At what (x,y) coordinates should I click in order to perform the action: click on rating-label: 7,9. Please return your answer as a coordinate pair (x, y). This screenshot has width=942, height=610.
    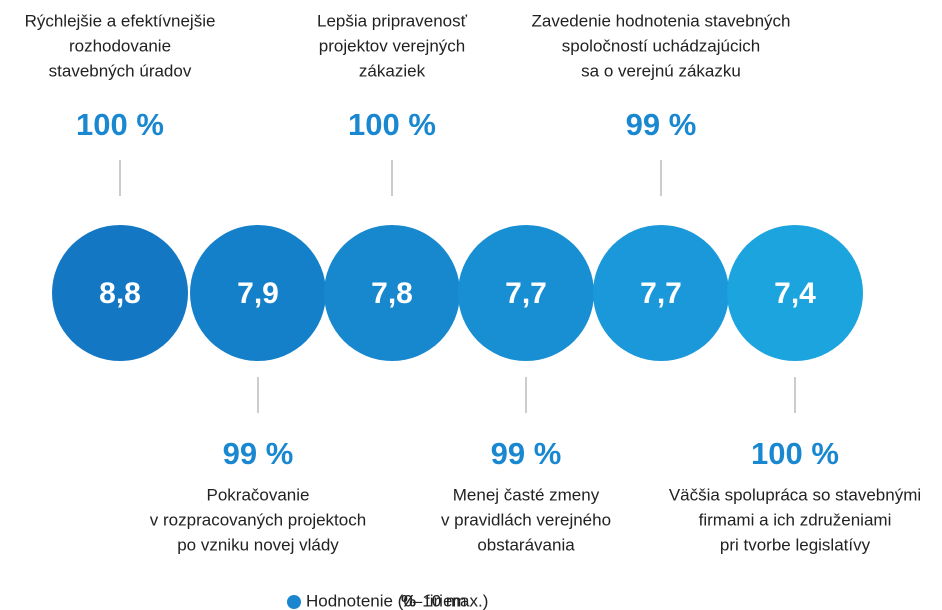
    Looking at the image, I should click on (258, 293).